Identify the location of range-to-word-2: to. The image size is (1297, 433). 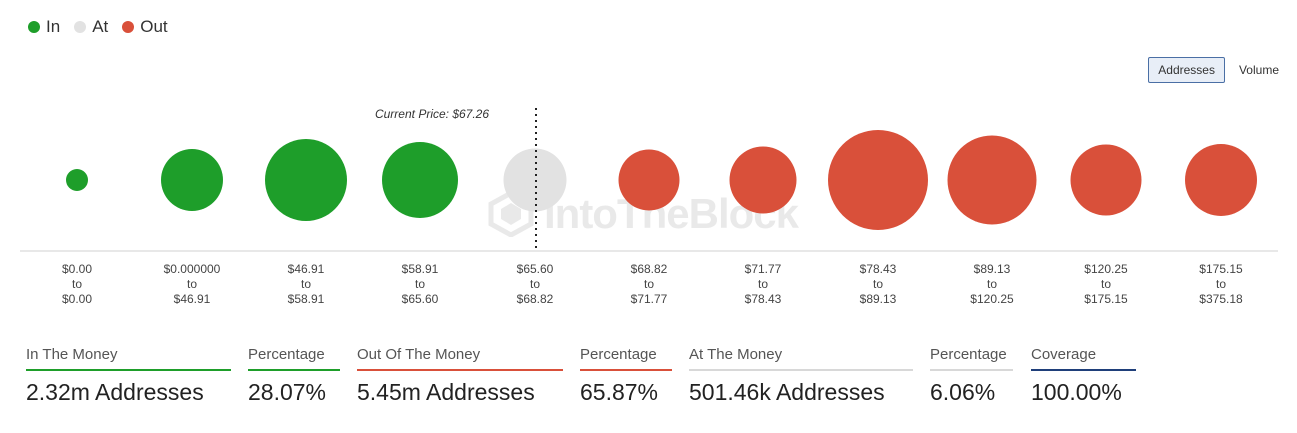
(305, 284).